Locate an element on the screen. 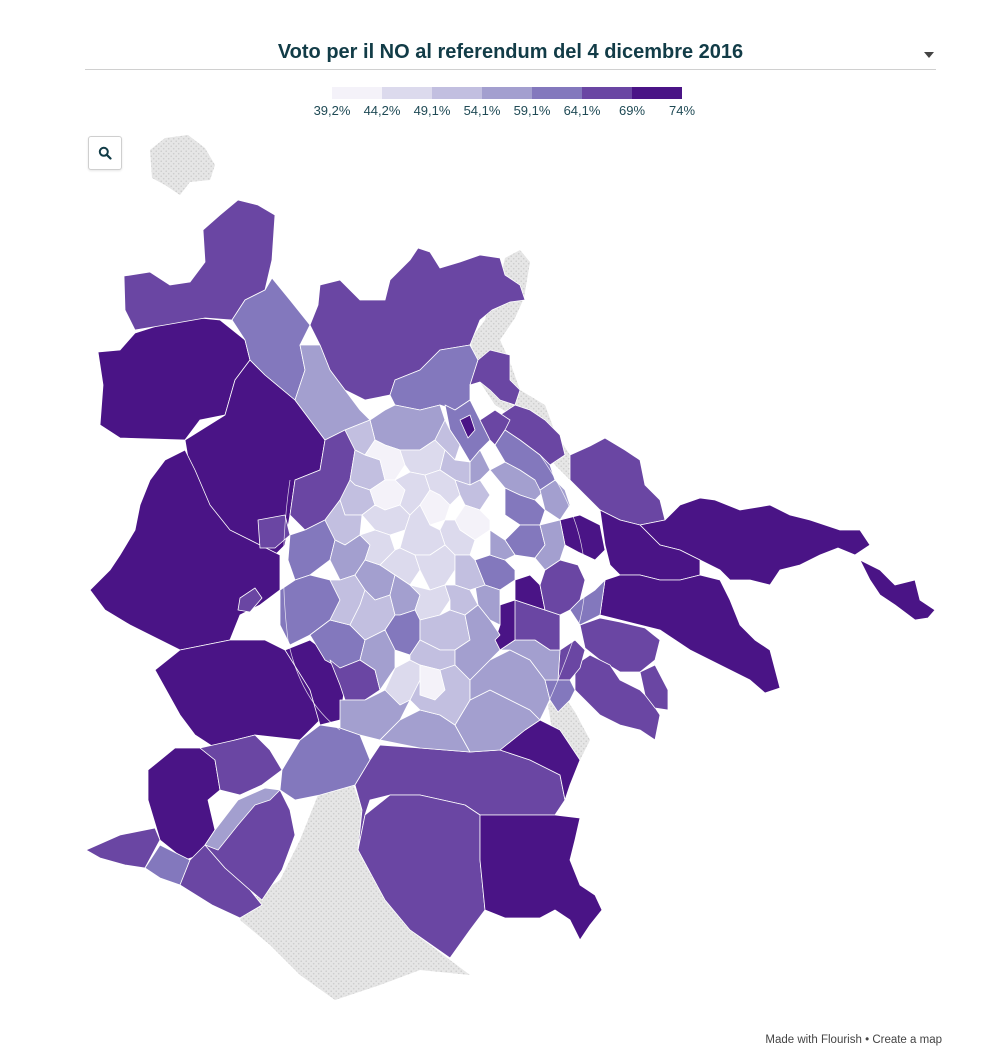 The image size is (986, 1055). legend-label-6: 64,1% is located at coordinates (582, 110).